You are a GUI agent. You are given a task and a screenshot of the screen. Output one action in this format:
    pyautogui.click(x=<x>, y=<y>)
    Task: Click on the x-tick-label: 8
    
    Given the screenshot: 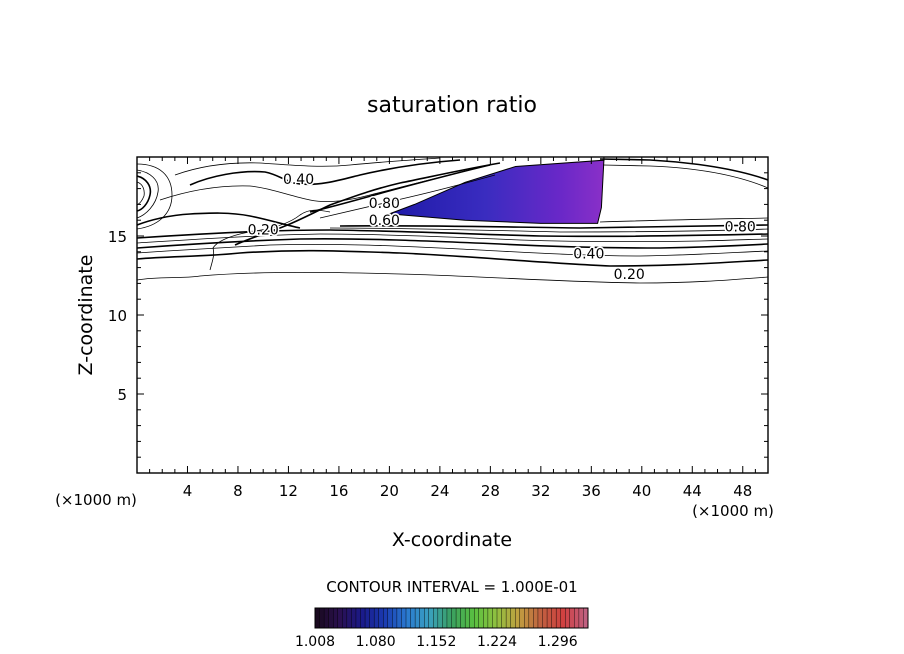 What is the action you would take?
    pyautogui.click(x=238, y=491)
    